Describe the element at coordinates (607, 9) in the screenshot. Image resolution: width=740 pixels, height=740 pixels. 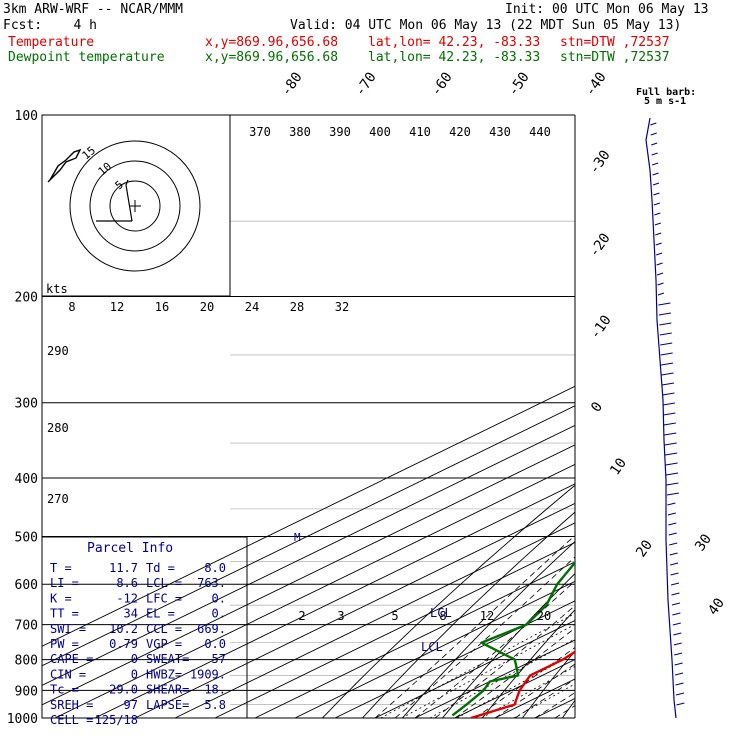
I see `init-time: Init: 00 UTC Mon 06 May 13` at that location.